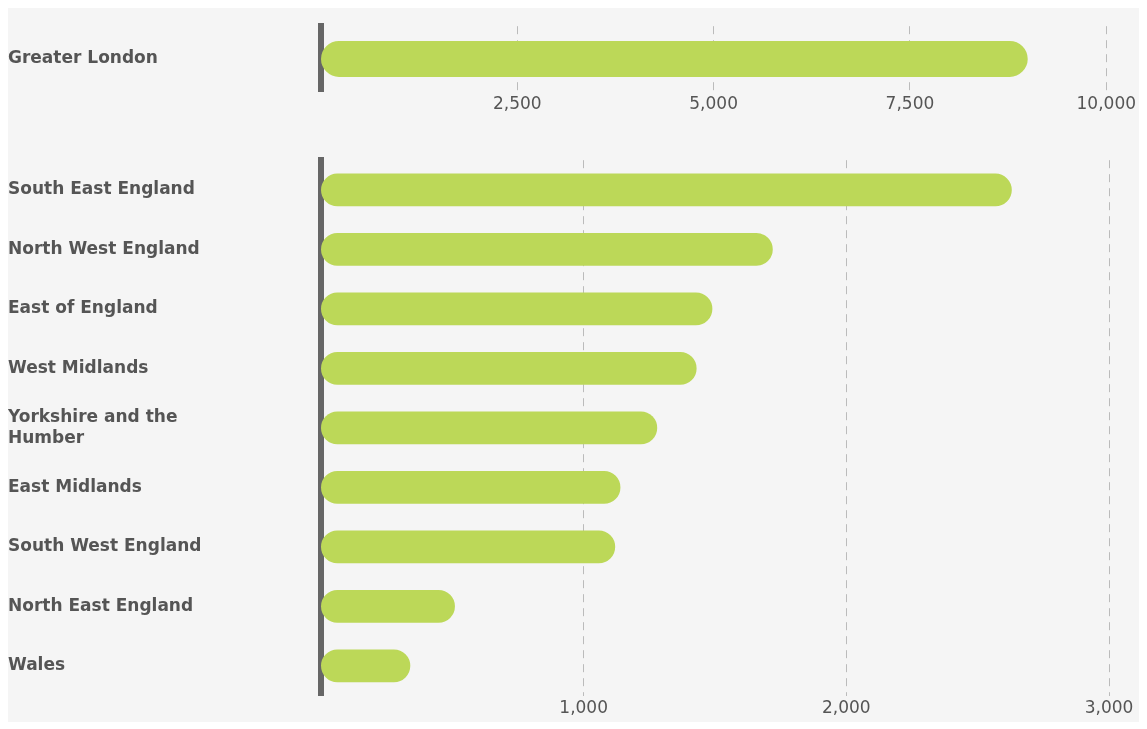  Describe the element at coordinates (517, 103) in the screenshot. I see `x-tick-label: 2,500` at that location.